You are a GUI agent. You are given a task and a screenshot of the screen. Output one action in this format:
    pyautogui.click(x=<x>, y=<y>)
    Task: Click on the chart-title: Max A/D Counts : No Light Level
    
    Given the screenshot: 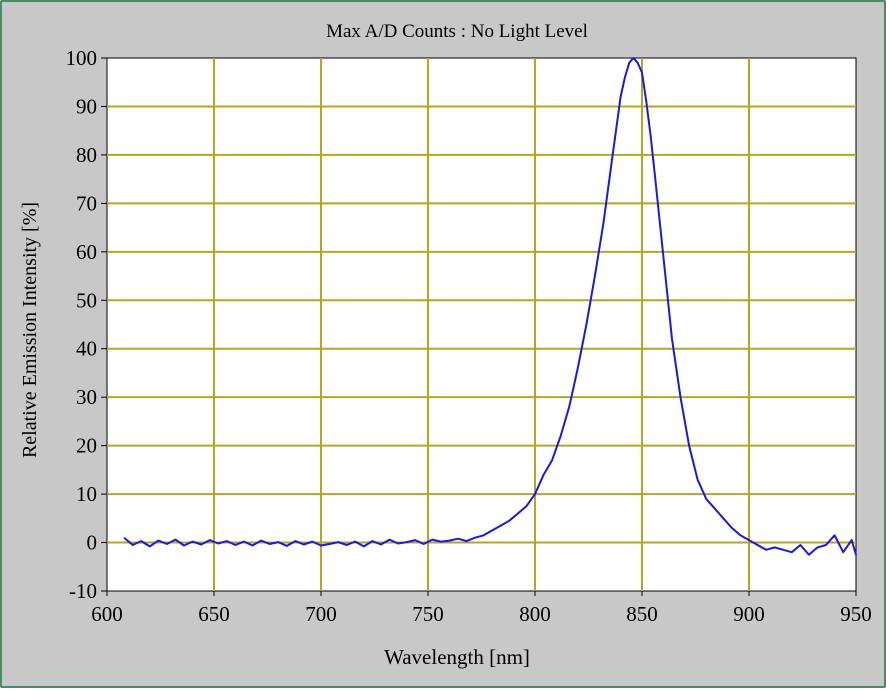 What is the action you would take?
    pyautogui.click(x=457, y=31)
    